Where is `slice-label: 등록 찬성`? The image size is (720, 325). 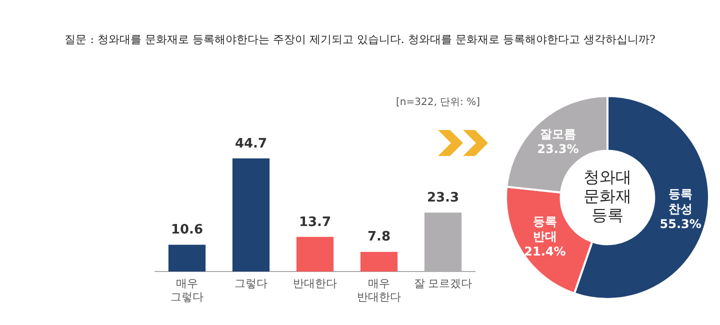 slice-label: 등록 찬성 is located at coordinates (680, 201).